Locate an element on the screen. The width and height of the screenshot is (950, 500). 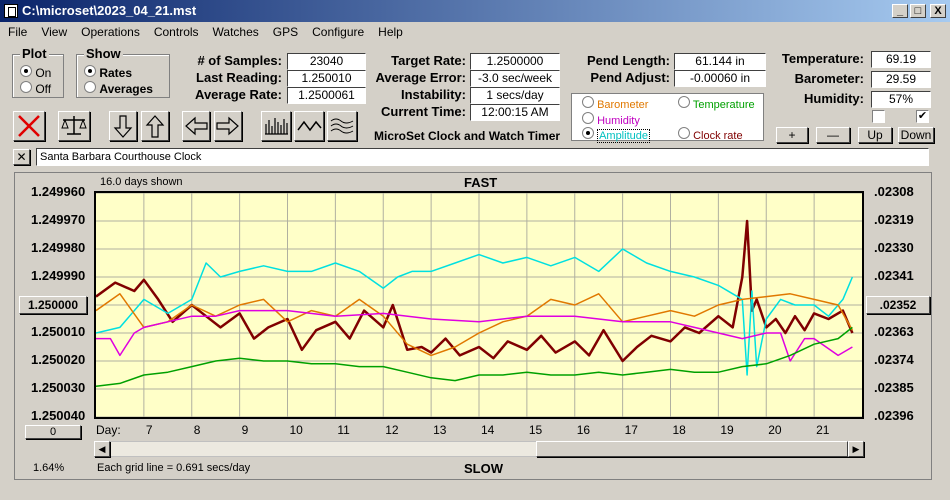
menu-controls: Controls is located at coordinates (176, 32).